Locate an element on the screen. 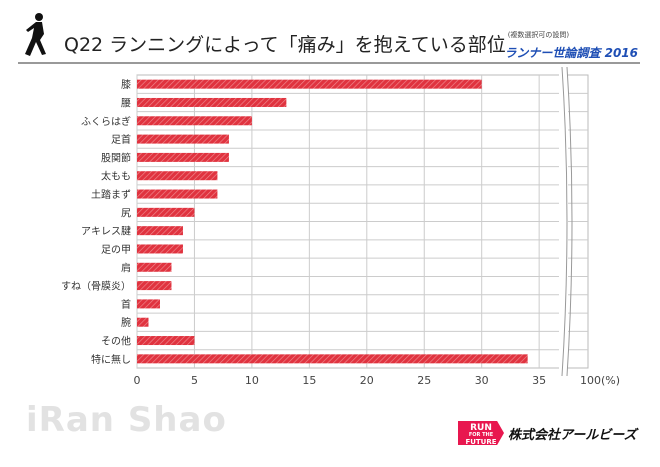 The width and height of the screenshot is (660, 467). watermark: iRan Shao is located at coordinates (126, 420).